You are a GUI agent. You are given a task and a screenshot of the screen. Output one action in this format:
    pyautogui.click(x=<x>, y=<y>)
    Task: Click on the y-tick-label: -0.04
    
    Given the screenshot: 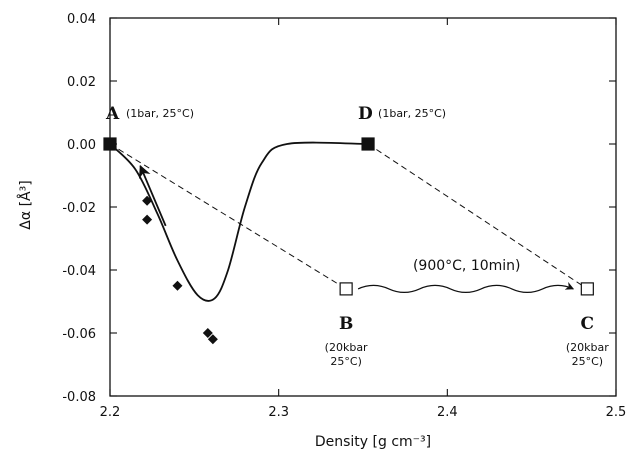 What is the action you would take?
    pyautogui.click(x=79, y=271)
    